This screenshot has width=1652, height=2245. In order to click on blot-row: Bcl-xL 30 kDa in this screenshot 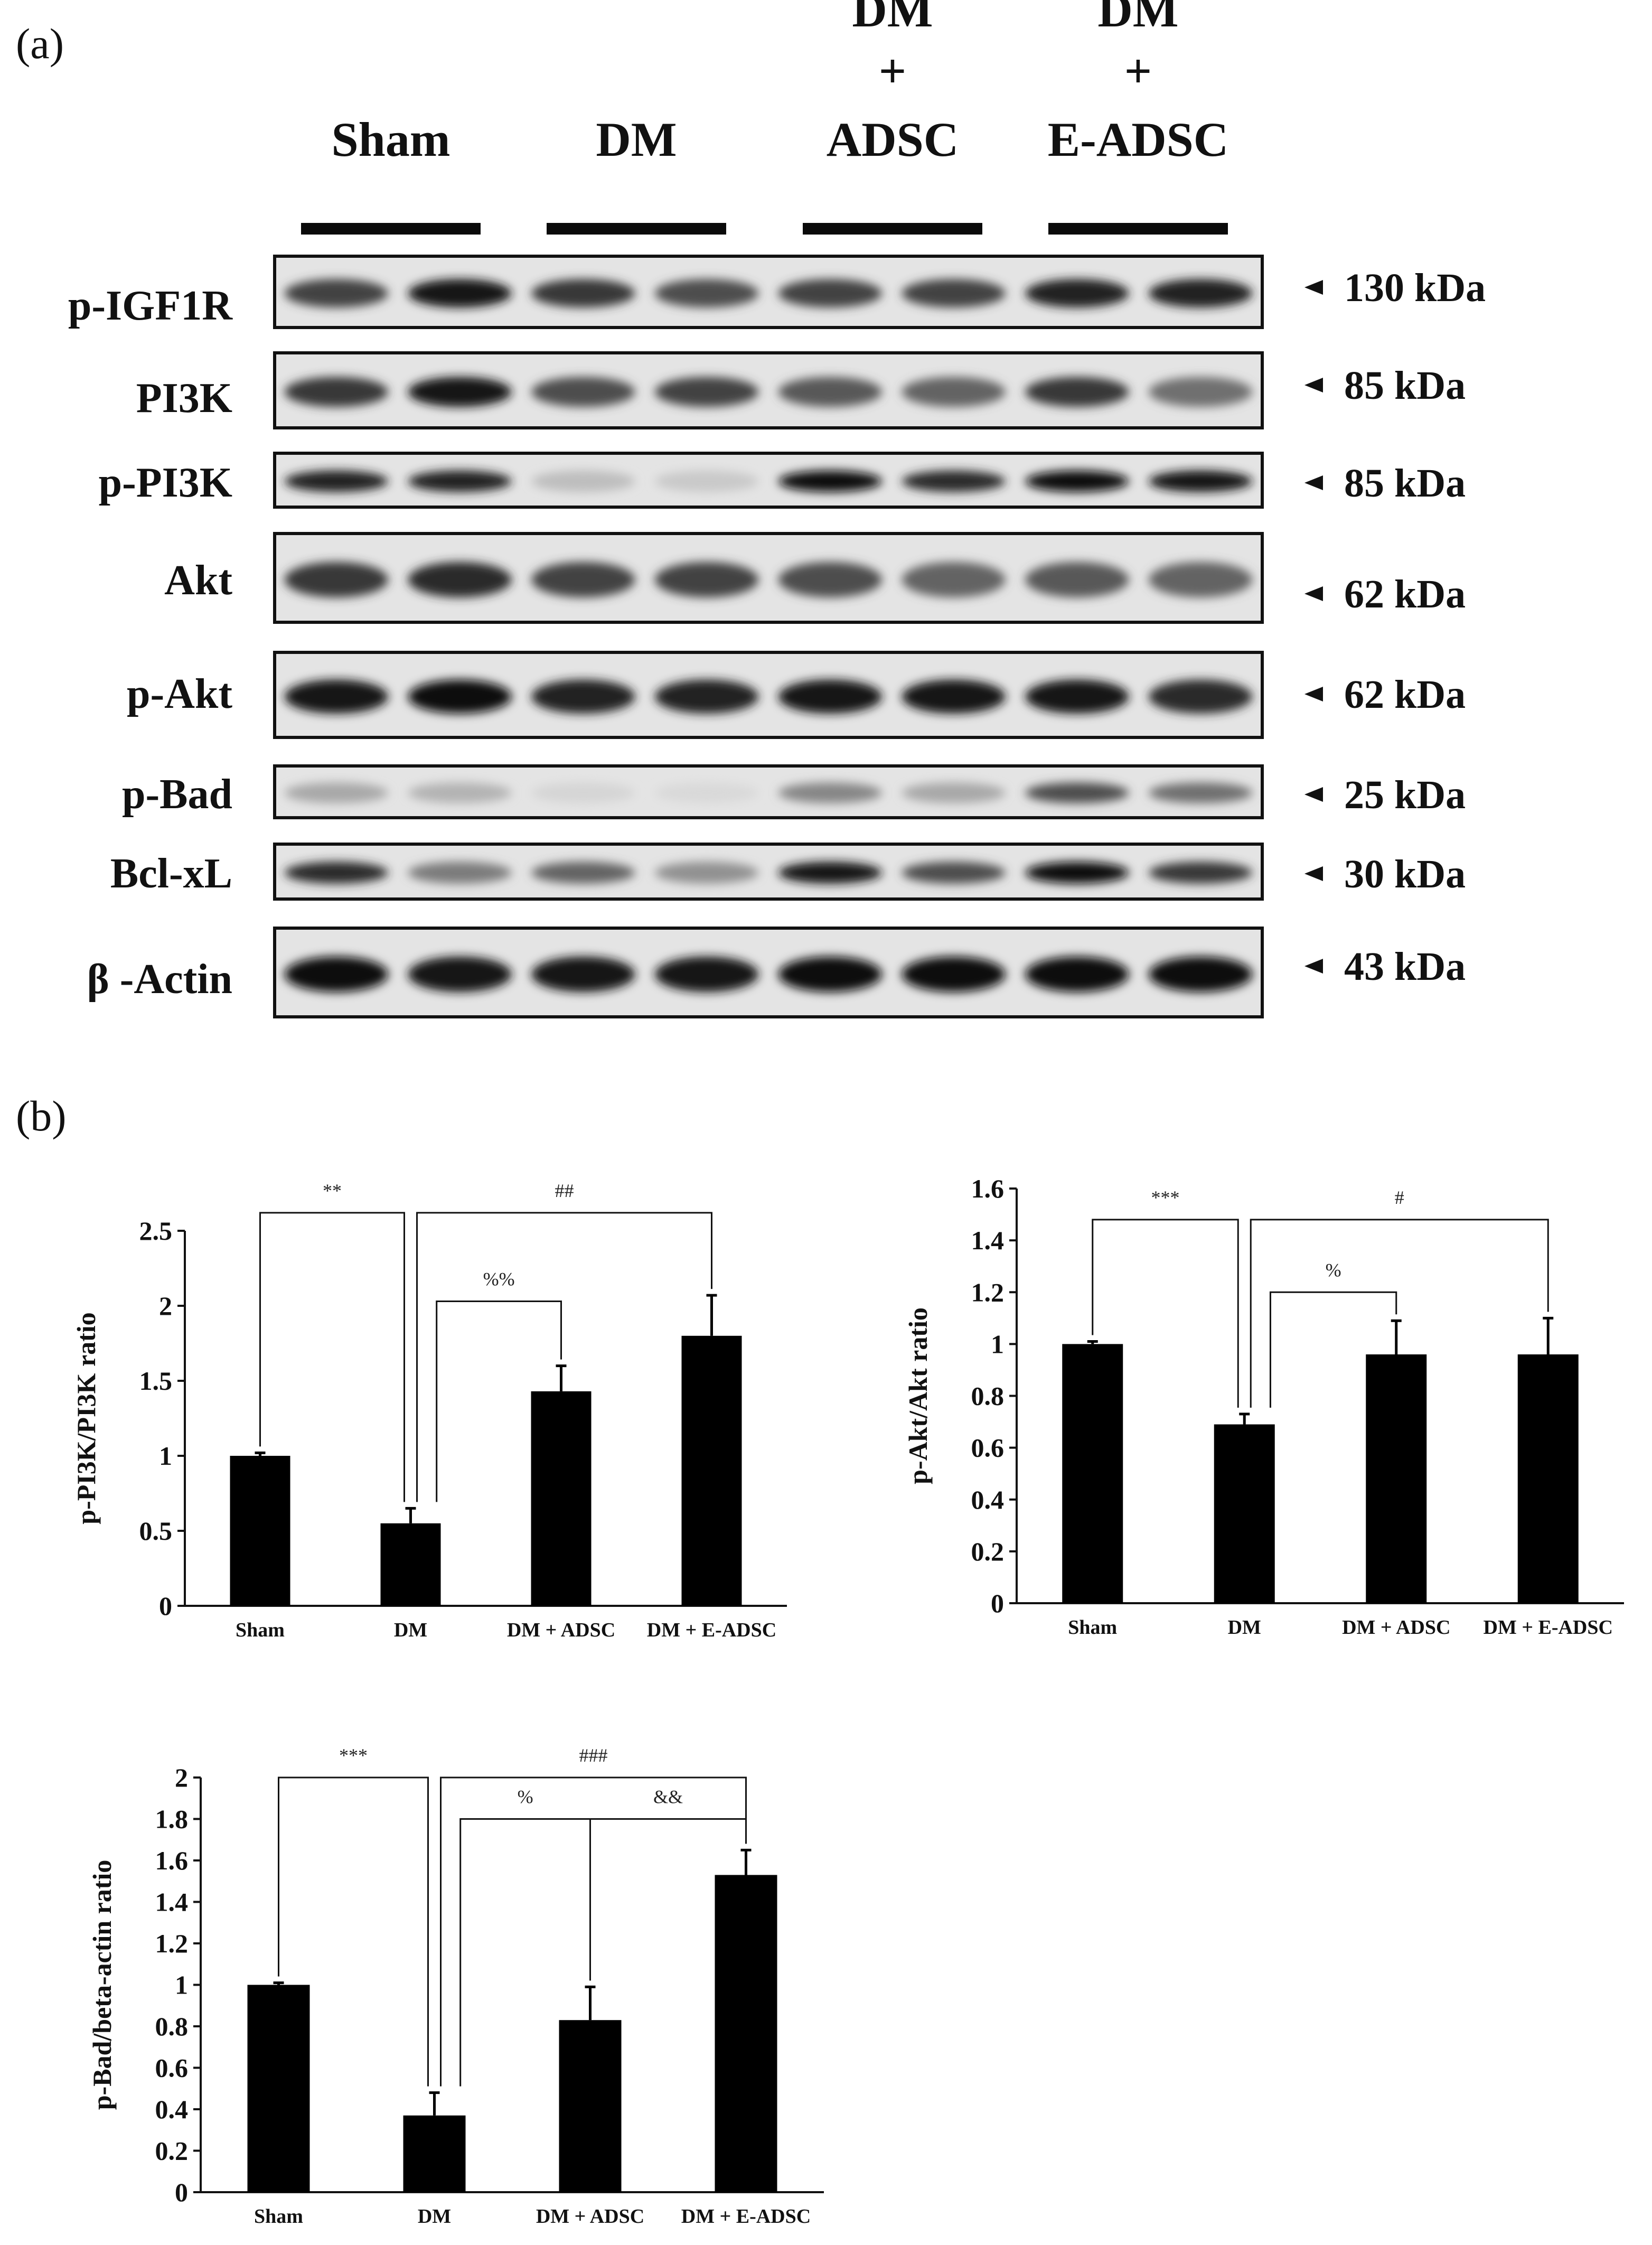, I will do `click(788, 872)`.